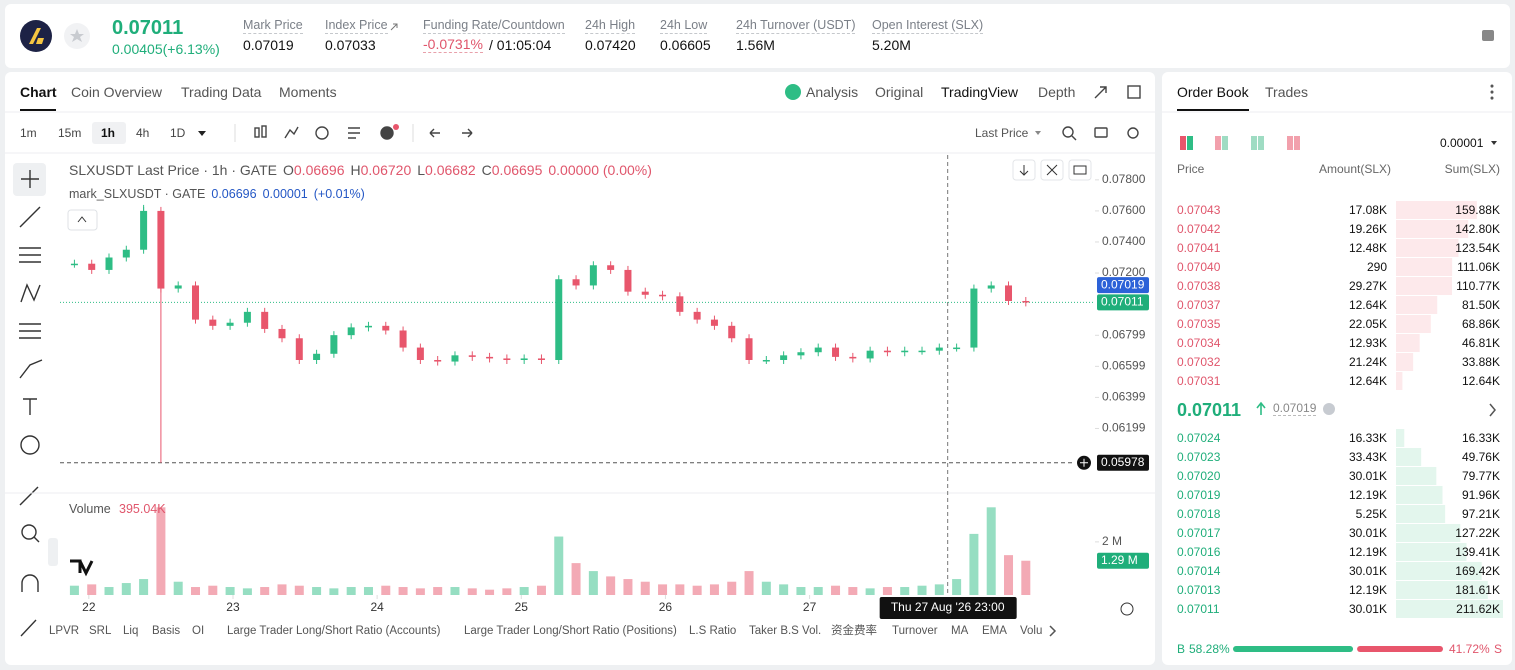 Image resolution: width=1515 pixels, height=670 pixels. Describe the element at coordinates (610, 45) in the screenshot. I see `stat-value: 0.07420` at that location.